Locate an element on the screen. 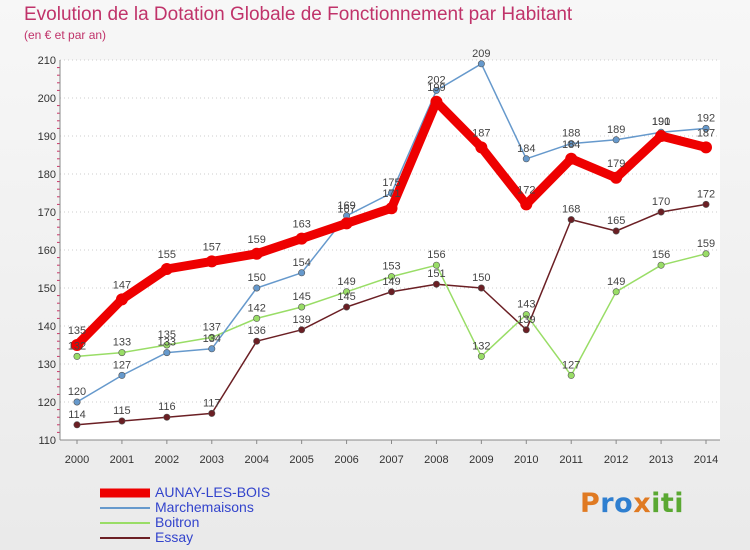  legend-label-marchemaisons: Marchemaisons is located at coordinates (204, 507).